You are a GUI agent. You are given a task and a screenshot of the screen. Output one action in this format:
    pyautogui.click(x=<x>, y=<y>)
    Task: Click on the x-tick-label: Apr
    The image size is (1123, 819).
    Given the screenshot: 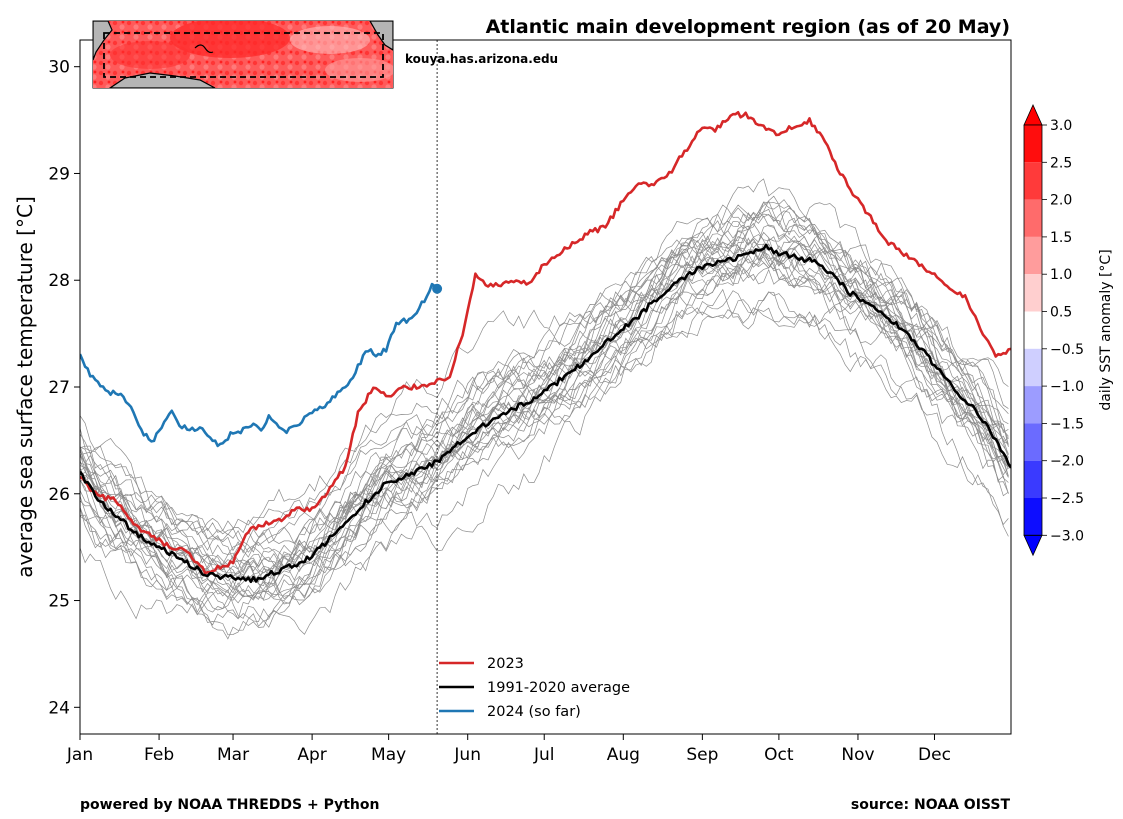 What is the action you would take?
    pyautogui.click(x=311, y=755)
    